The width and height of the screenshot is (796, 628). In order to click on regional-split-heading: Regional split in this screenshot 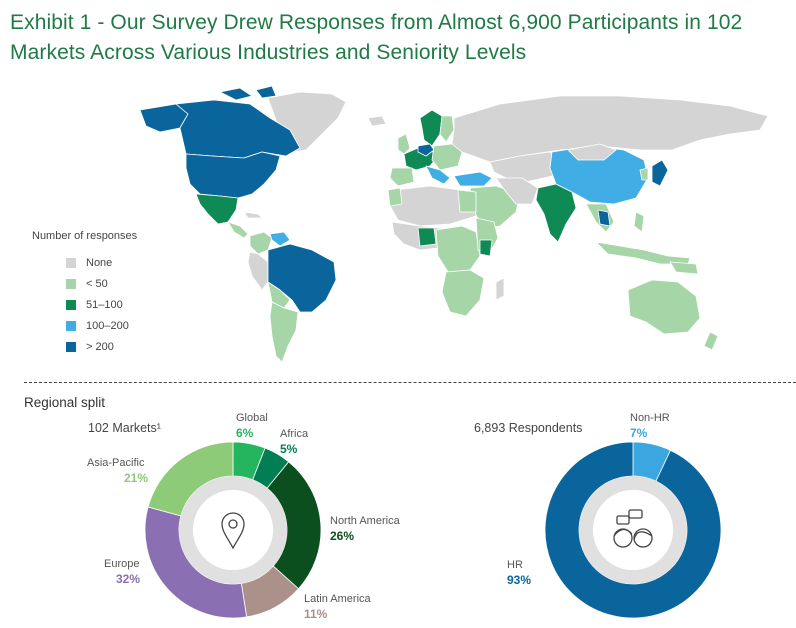, I will do `click(65, 402)`.